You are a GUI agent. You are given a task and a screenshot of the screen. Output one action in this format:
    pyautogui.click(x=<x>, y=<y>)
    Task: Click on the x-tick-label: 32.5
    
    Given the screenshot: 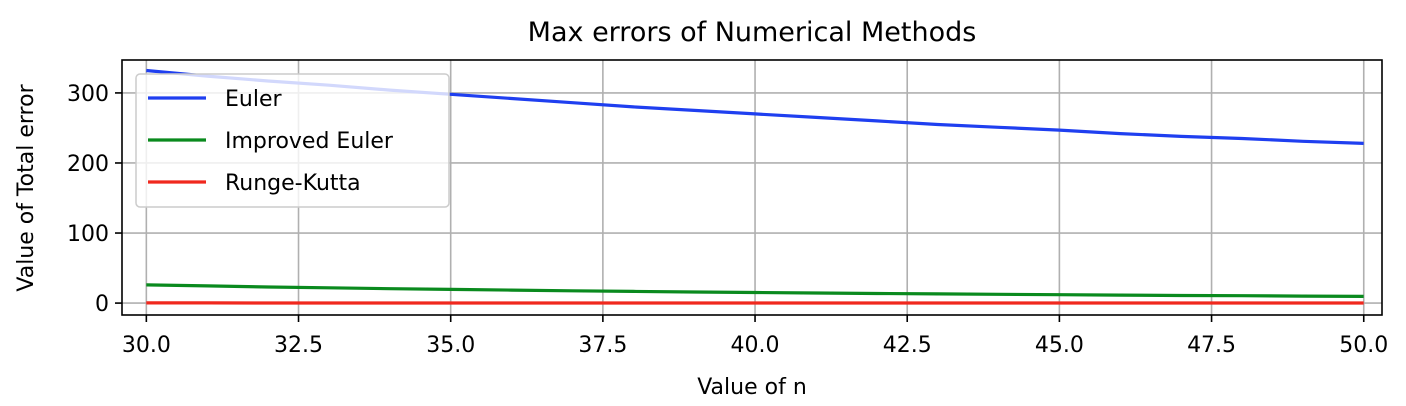 What is the action you would take?
    pyautogui.click(x=298, y=345)
    